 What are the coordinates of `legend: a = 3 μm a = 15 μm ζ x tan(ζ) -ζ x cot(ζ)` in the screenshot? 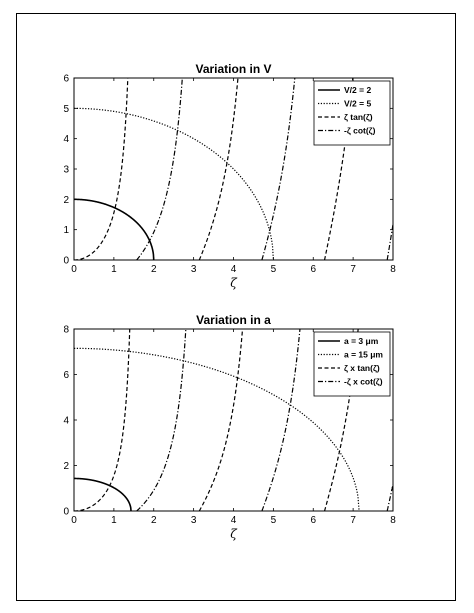 It's located at (352, 364).